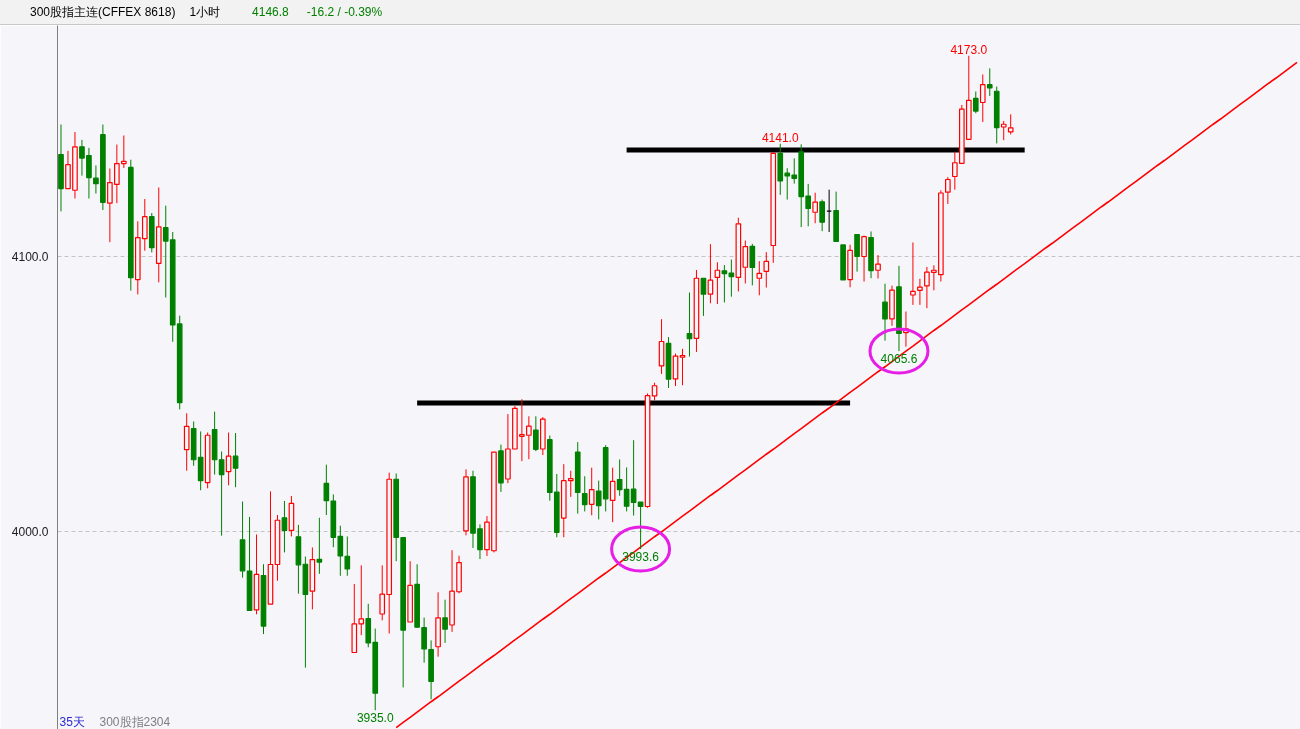  I want to click on y-tick-label: 4100.0, so click(30, 257).